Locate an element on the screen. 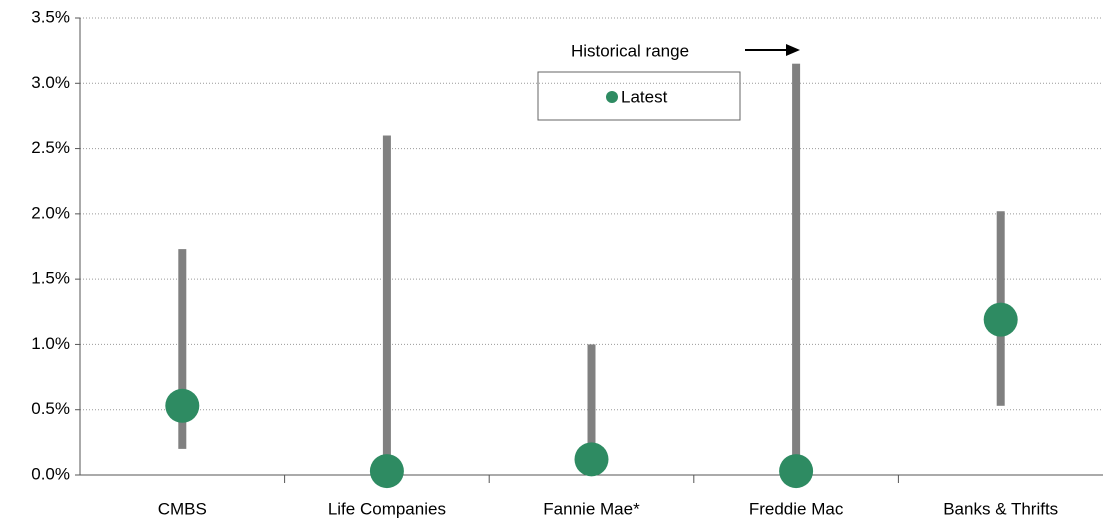  y-tick-label: 1.0% is located at coordinates (50, 343).